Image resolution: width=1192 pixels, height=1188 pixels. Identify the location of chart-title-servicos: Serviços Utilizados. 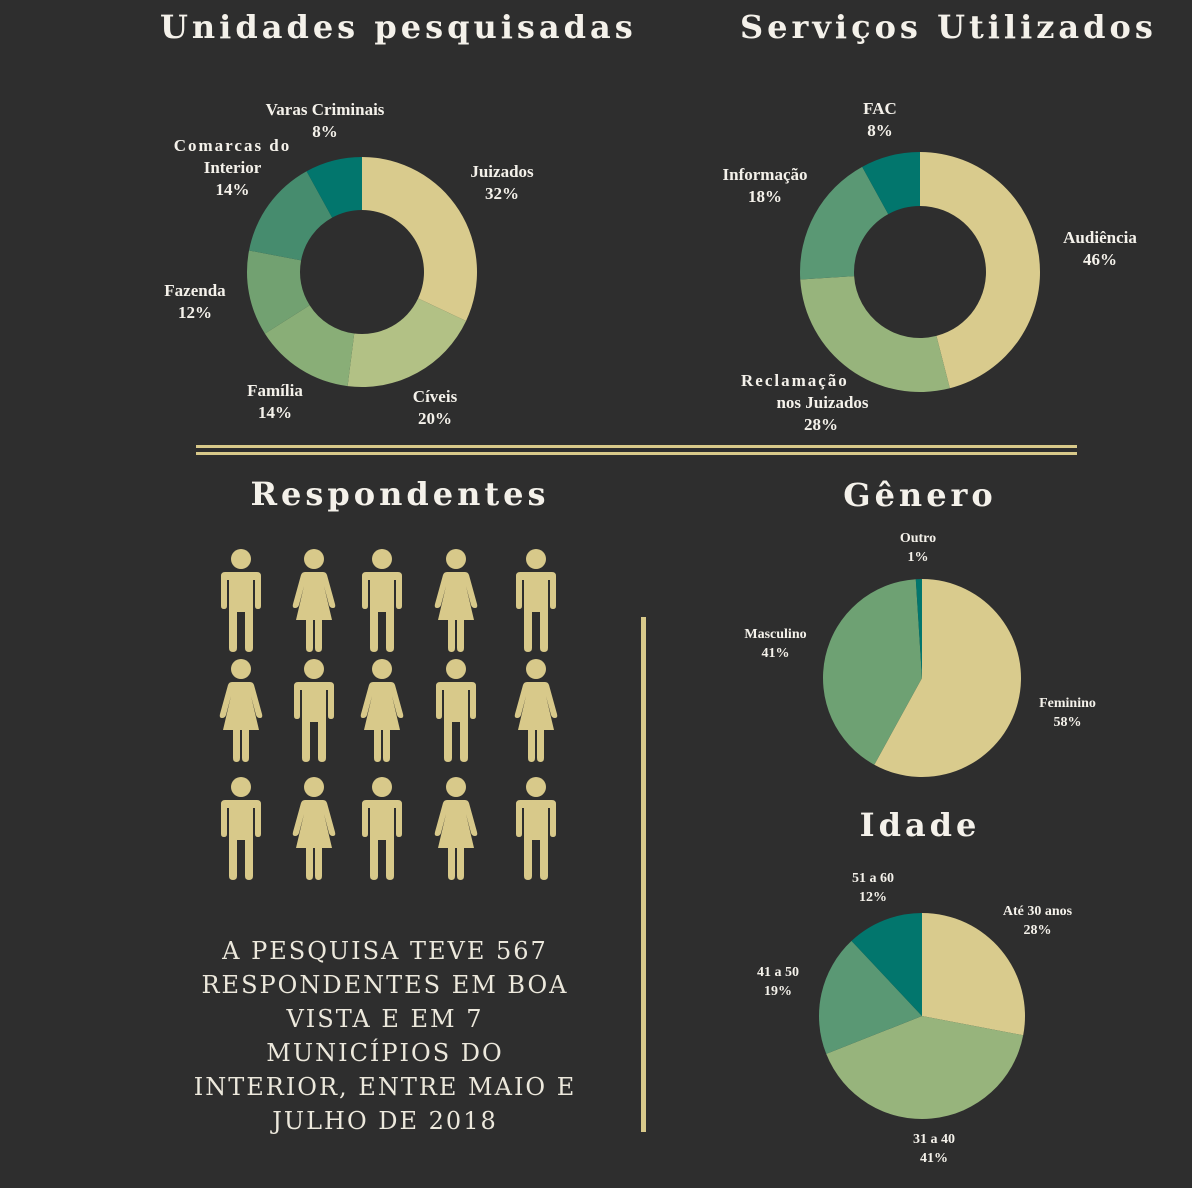
(948, 27).